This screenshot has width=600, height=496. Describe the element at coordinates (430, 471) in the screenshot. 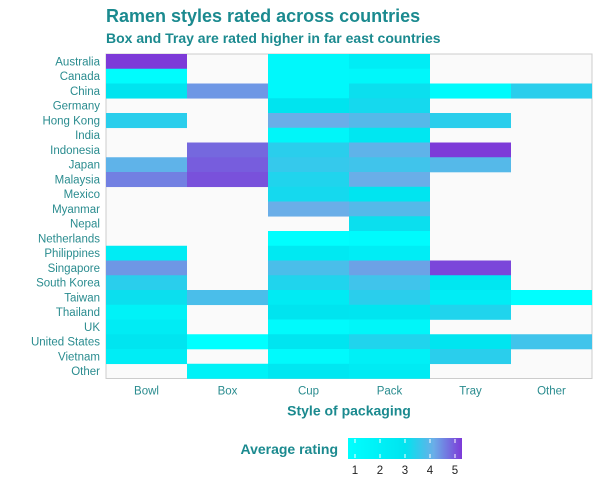

I see `legend-tick-label: 4` at that location.